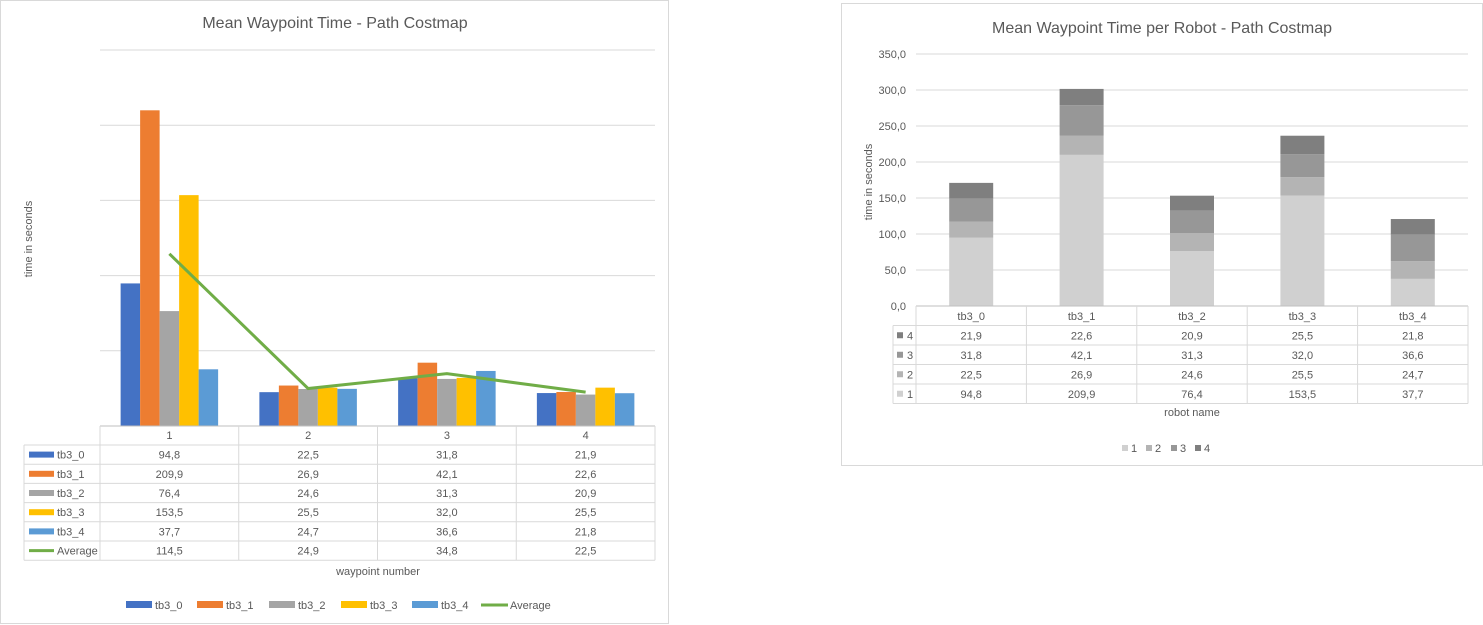  I want to click on table-cell: 31,3, so click(1191, 356).